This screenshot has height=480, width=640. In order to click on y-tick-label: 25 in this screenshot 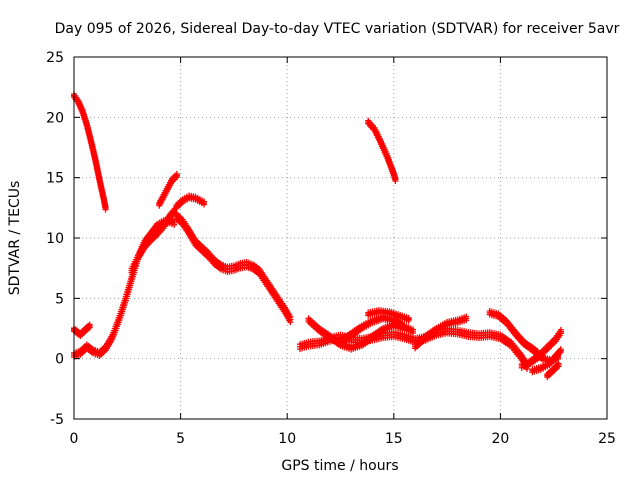, I will do `click(55, 58)`.